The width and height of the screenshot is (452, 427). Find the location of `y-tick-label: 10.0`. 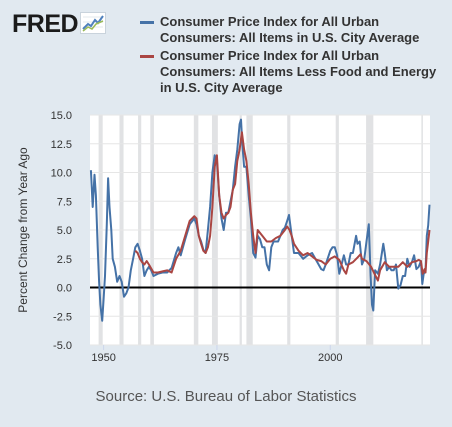

y-tick-label: 10.0 is located at coordinates (61, 174).